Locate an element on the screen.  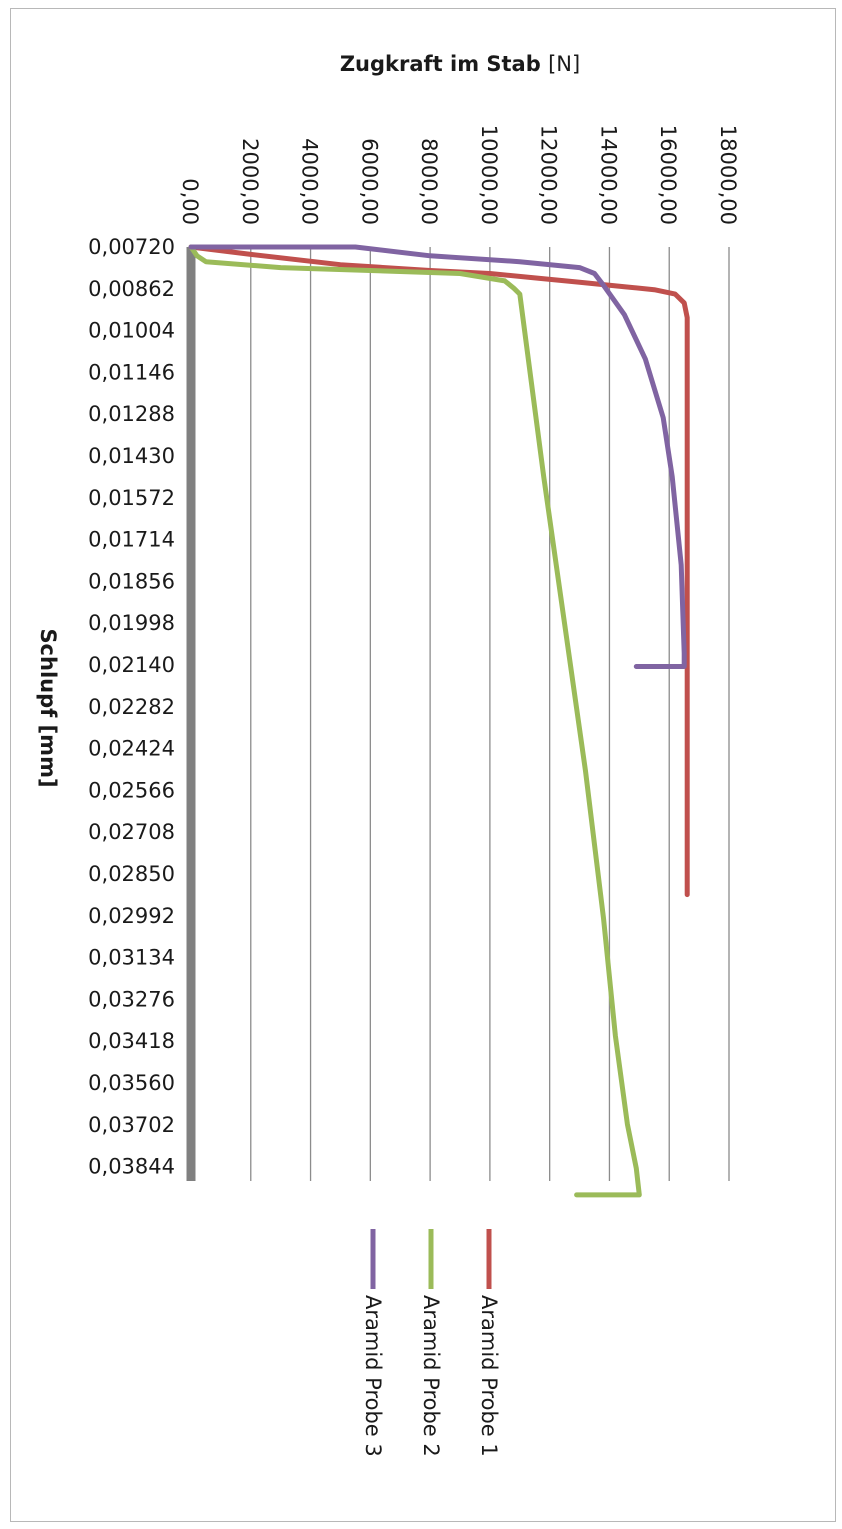
value-tick-label: 16000,00 is located at coordinates (668, 175).